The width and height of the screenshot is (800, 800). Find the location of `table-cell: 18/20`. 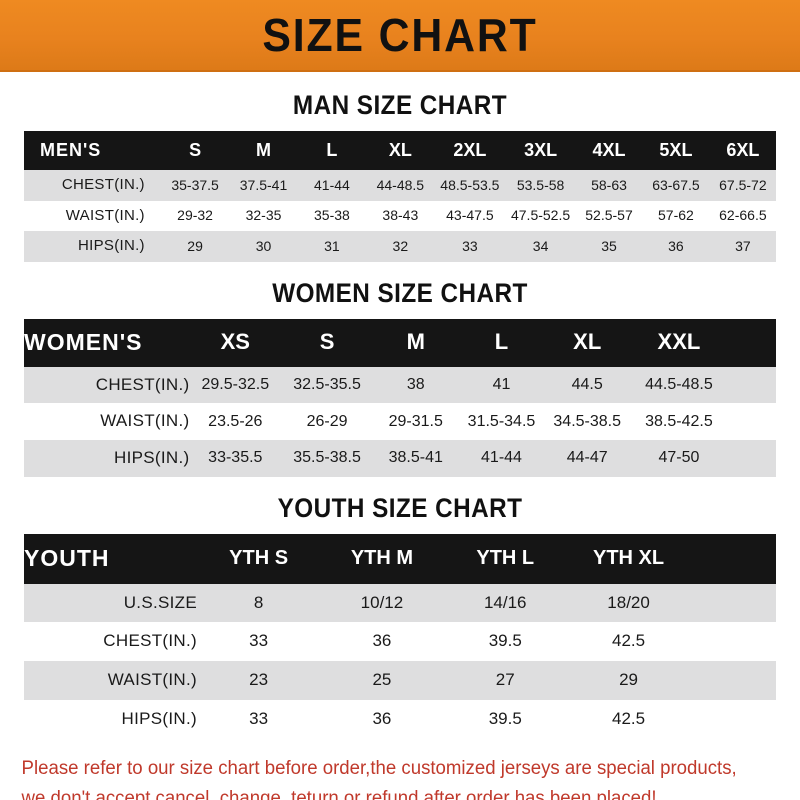

table-cell: 18/20 is located at coordinates (628, 602).